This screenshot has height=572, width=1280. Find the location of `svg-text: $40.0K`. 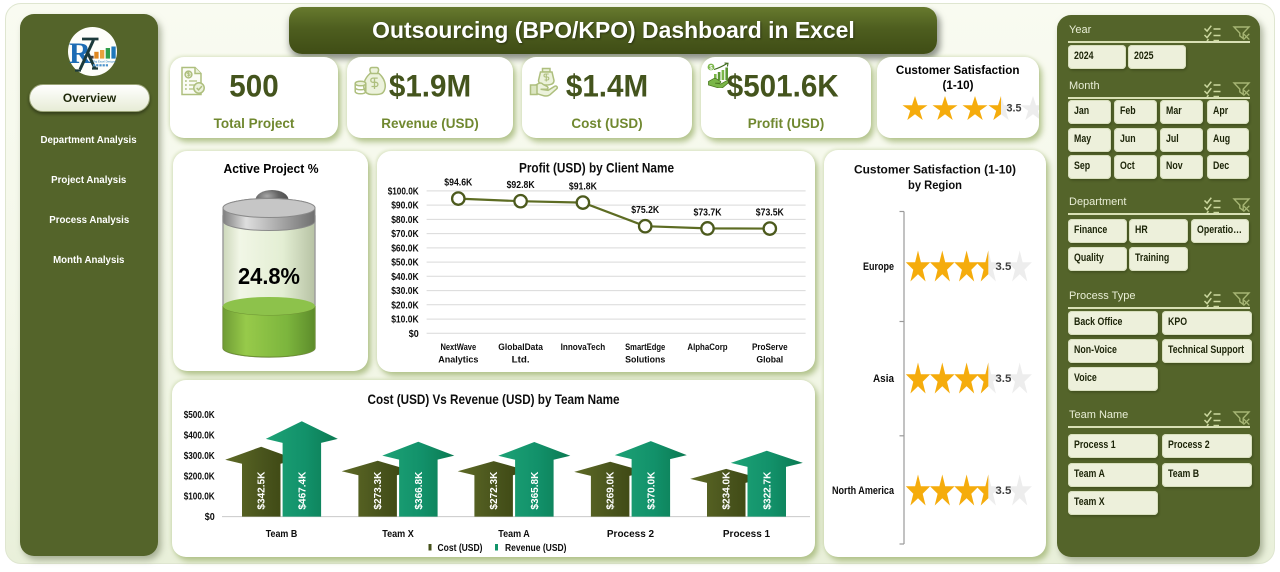

svg-text: $40.0K is located at coordinates (405, 277).